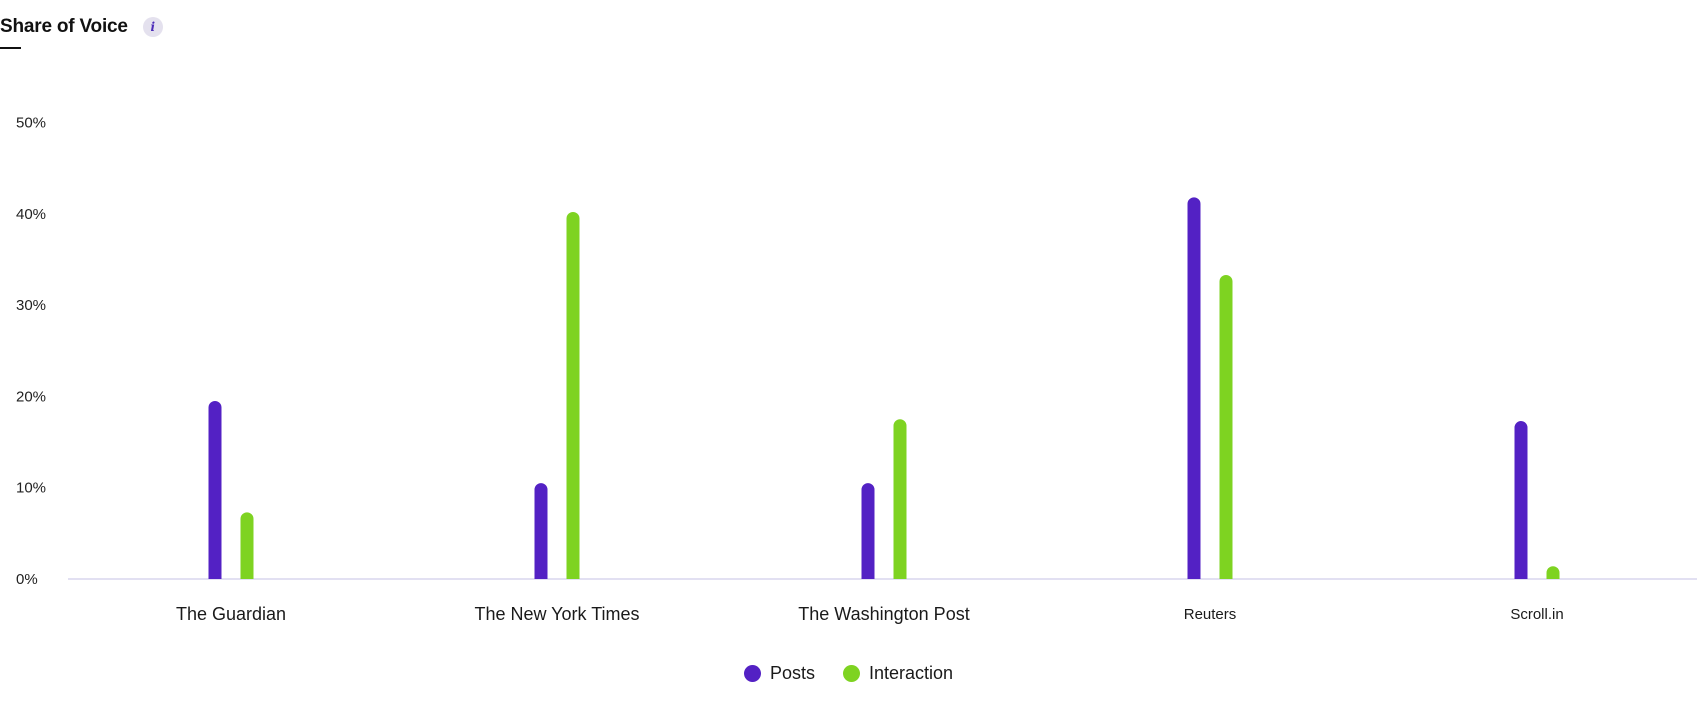 The width and height of the screenshot is (1697, 719). I want to click on x-tick-label: Reuters, so click(1210, 614).